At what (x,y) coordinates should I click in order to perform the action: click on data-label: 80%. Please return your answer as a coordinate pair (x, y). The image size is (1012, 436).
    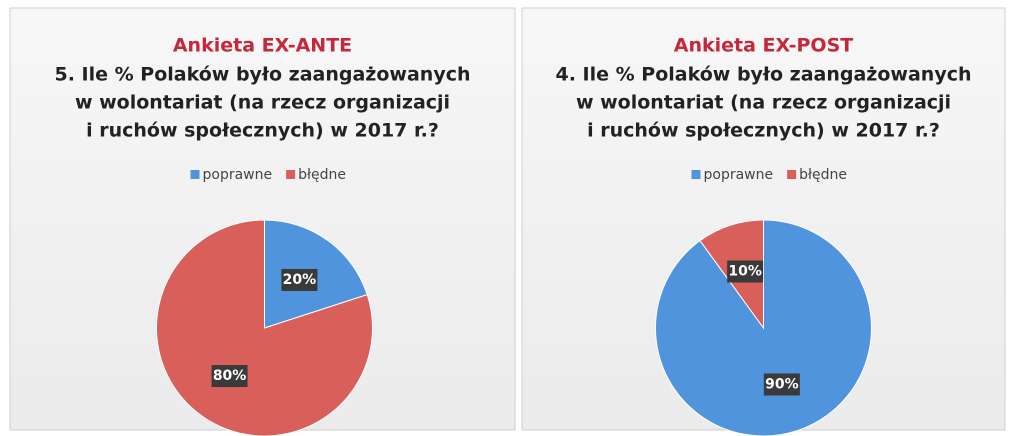
    Looking at the image, I should click on (230, 376).